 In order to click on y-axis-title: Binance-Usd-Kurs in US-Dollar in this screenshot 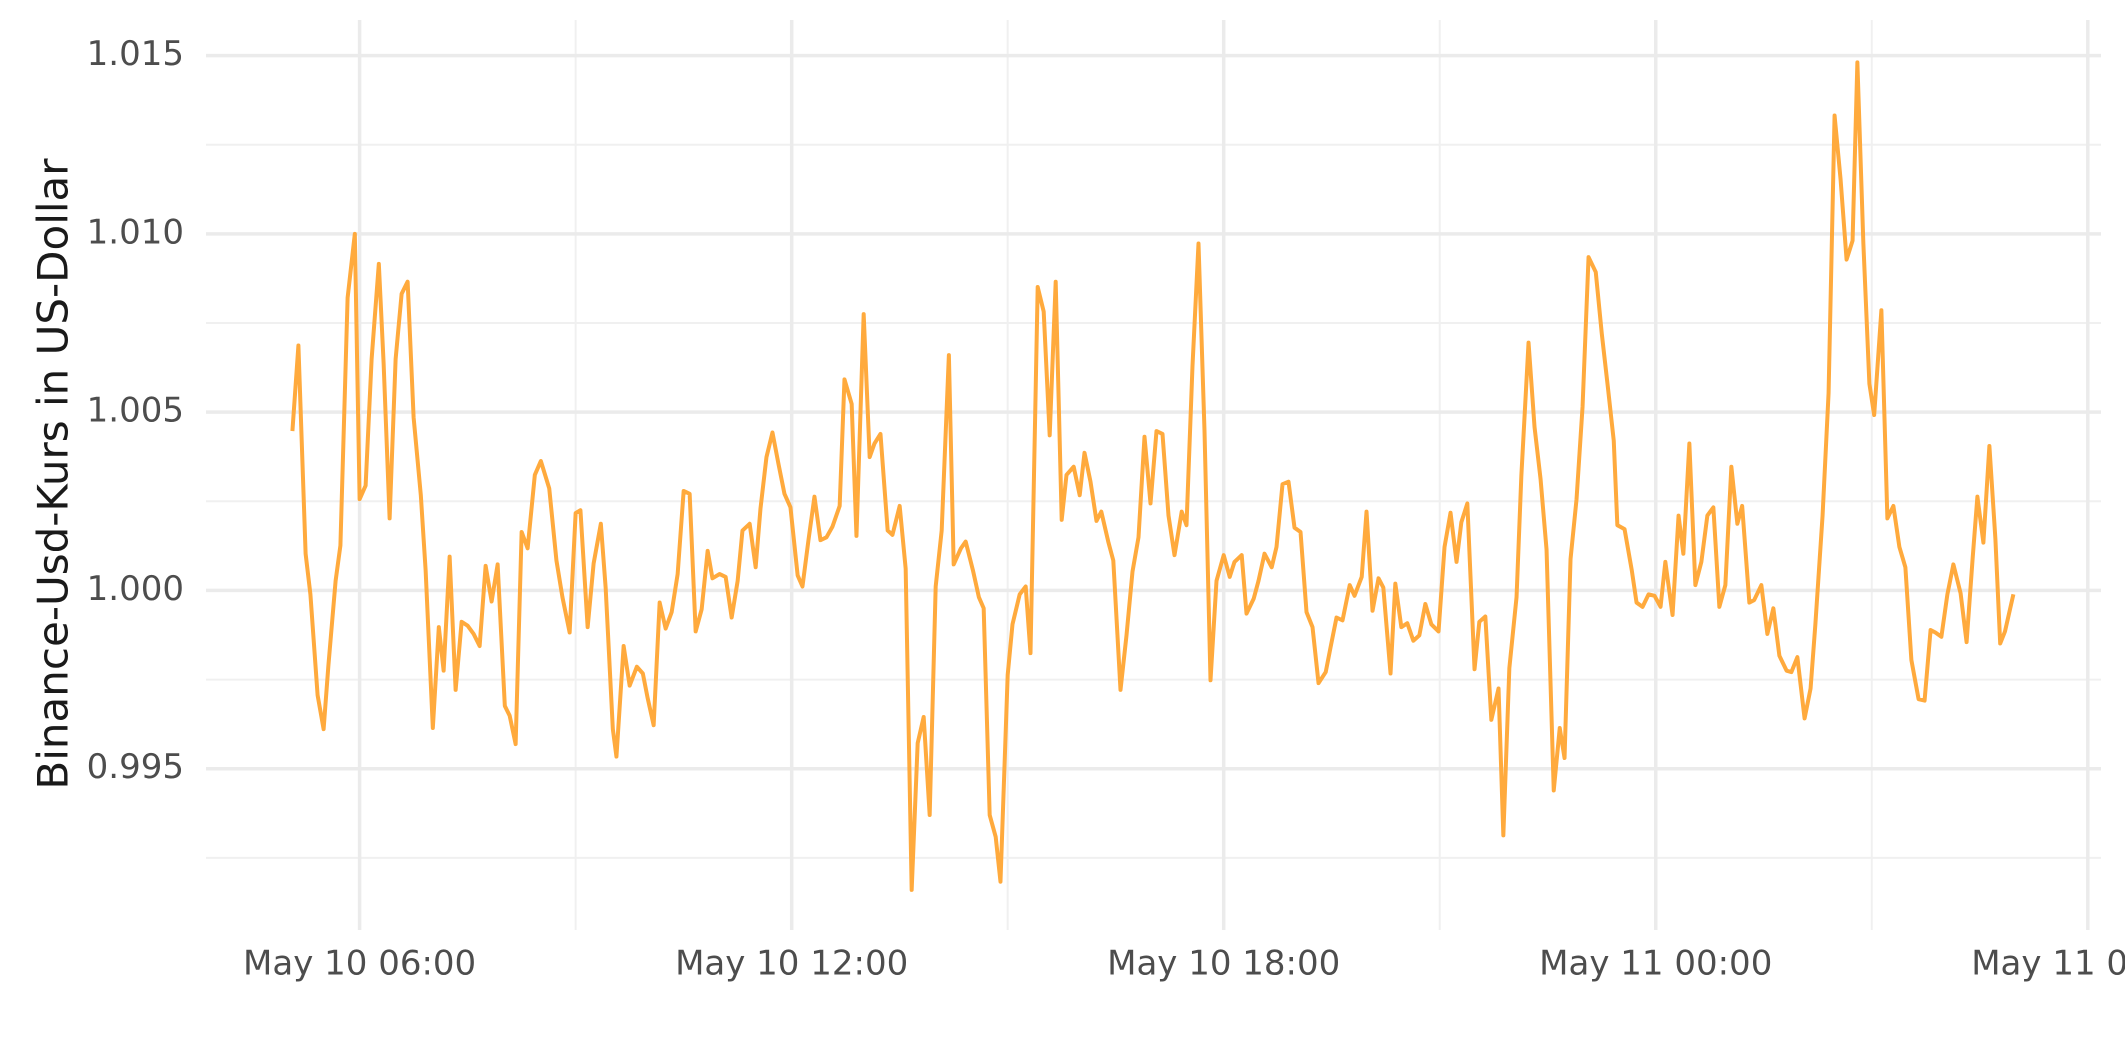, I will do `click(53, 474)`.